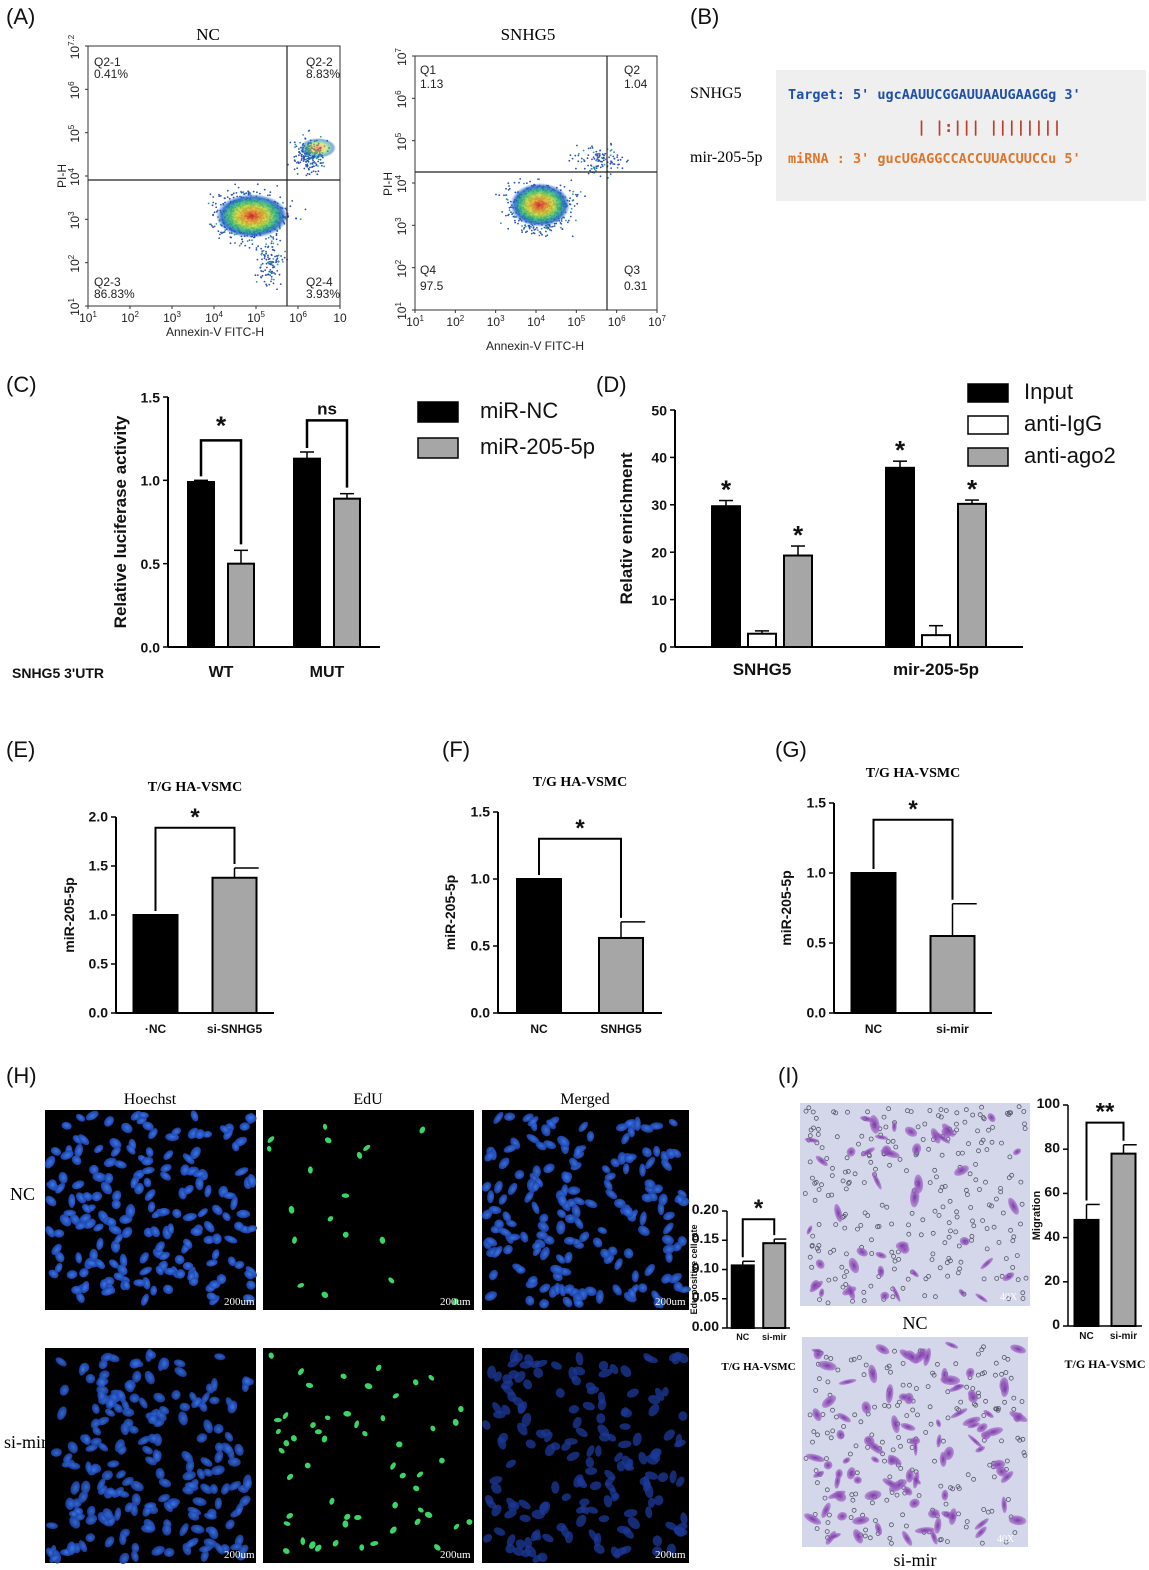  What do you see at coordinates (726, 490) in the screenshot?
I see `significance-star: *` at bounding box center [726, 490].